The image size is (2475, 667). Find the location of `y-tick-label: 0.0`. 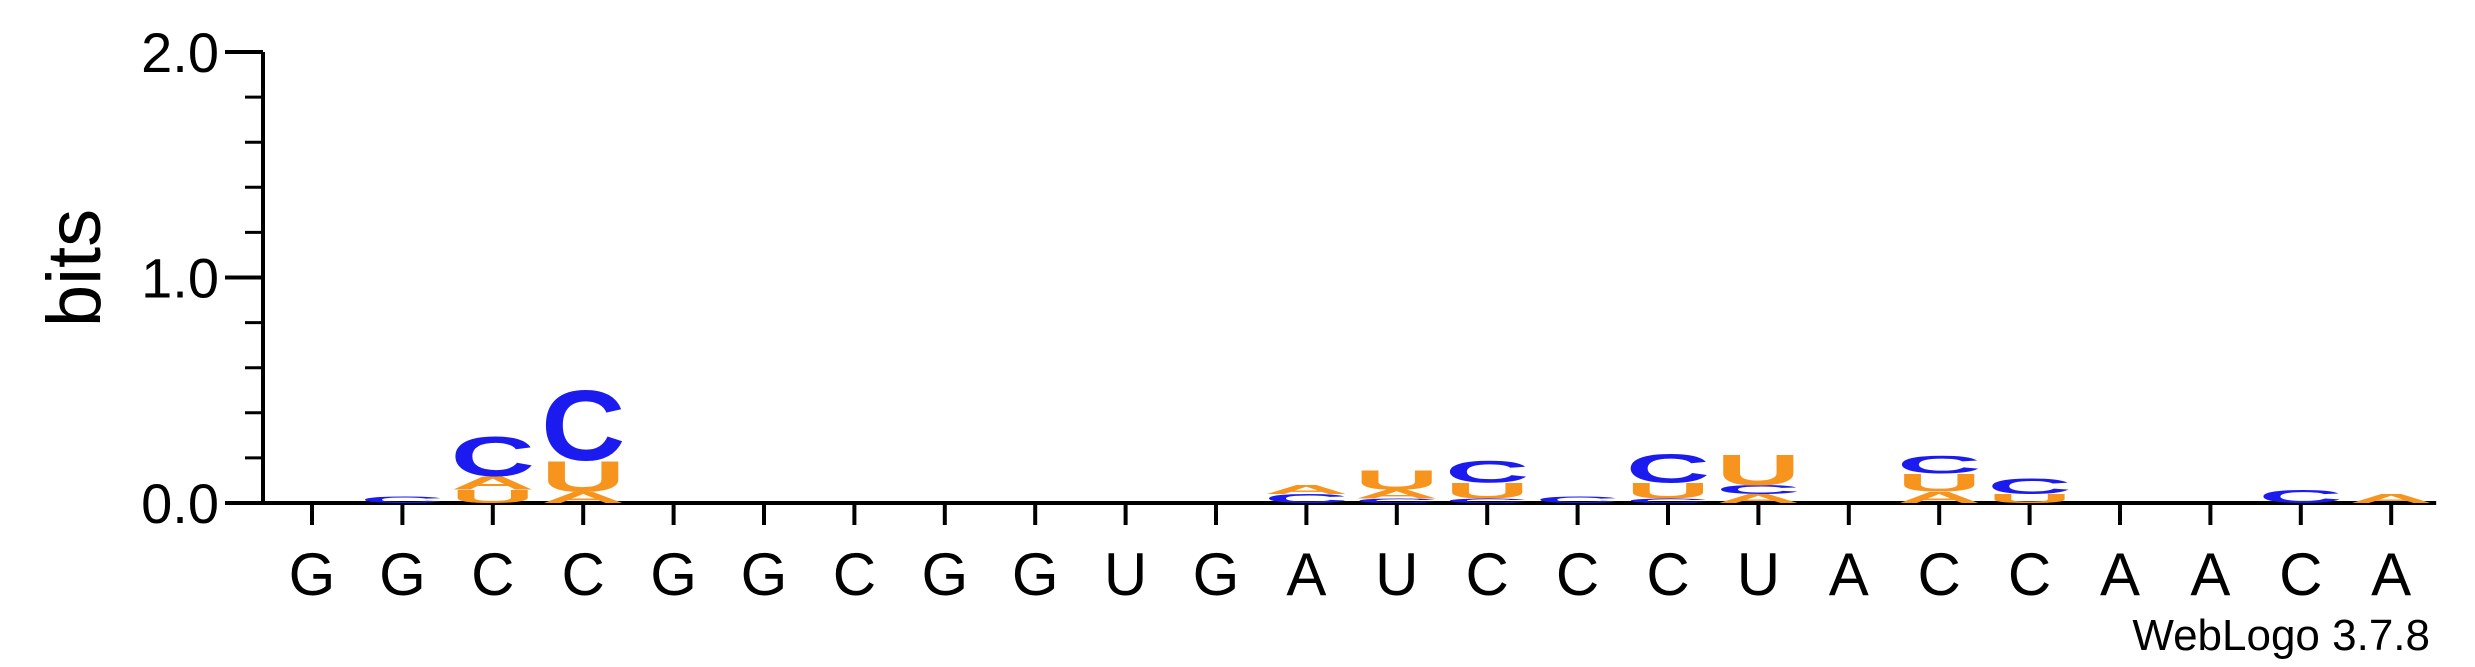

y-tick-label: 0.0 is located at coordinates (180, 503).